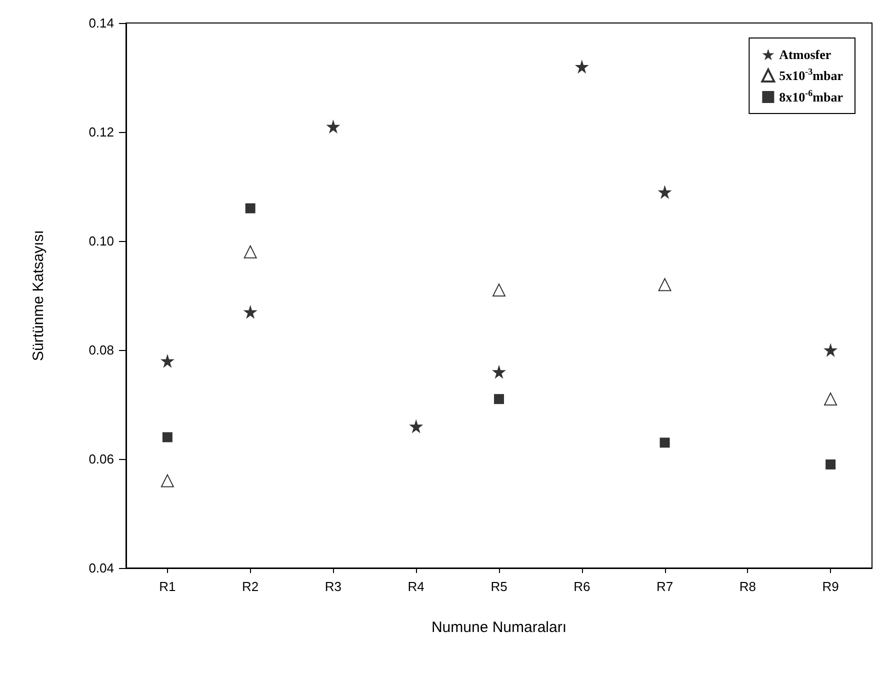 The image size is (893, 677). I want to click on x-axis-title: Numune Numaraları, so click(499, 627).